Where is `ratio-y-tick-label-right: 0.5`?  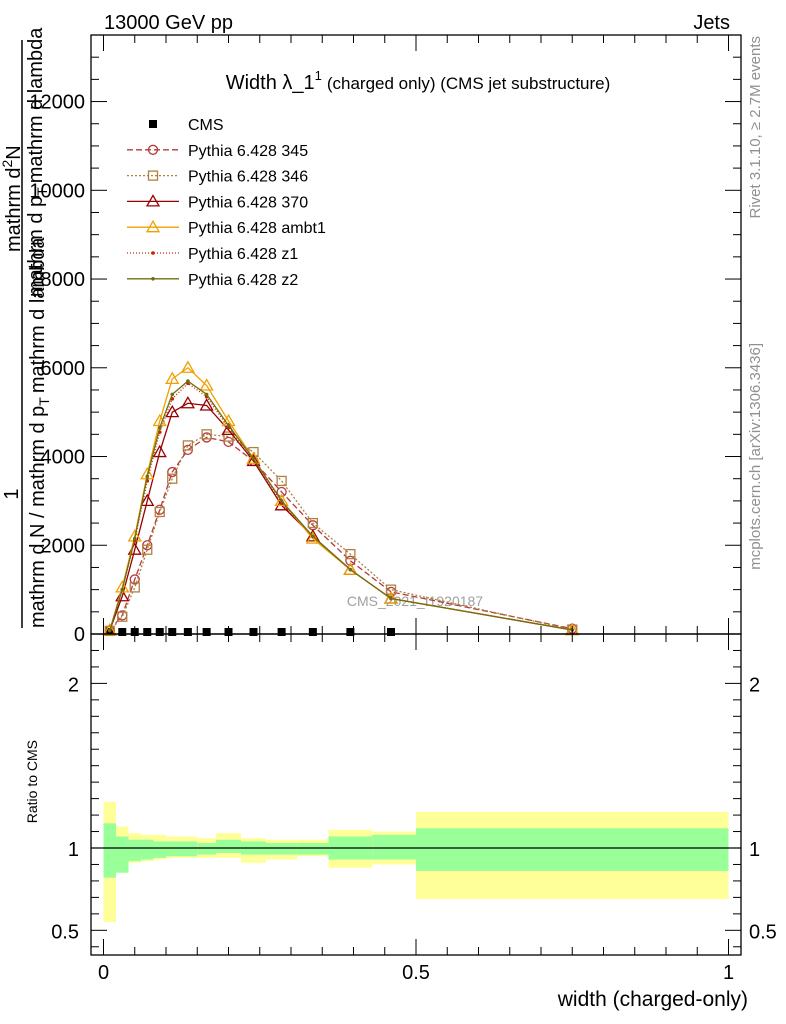 ratio-y-tick-label-right: 0.5 is located at coordinates (763, 932).